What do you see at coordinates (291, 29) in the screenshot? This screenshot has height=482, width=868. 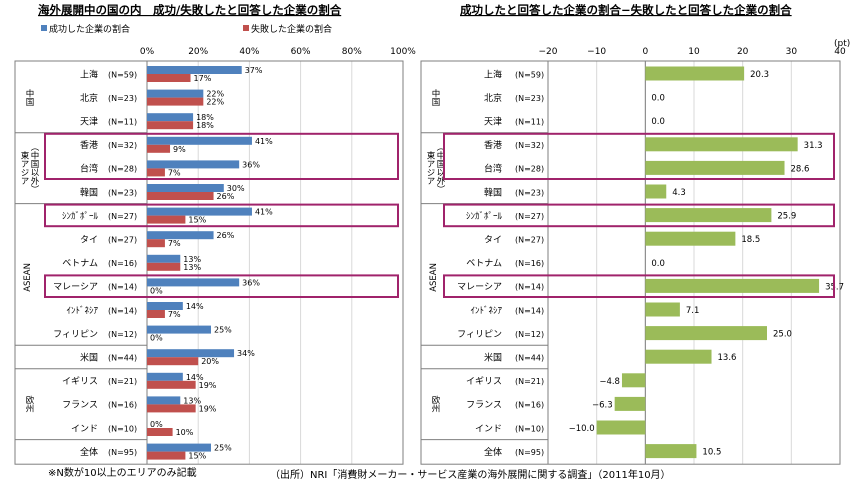 I see `legend-label-failure: 失敗した企業の割合` at bounding box center [291, 29].